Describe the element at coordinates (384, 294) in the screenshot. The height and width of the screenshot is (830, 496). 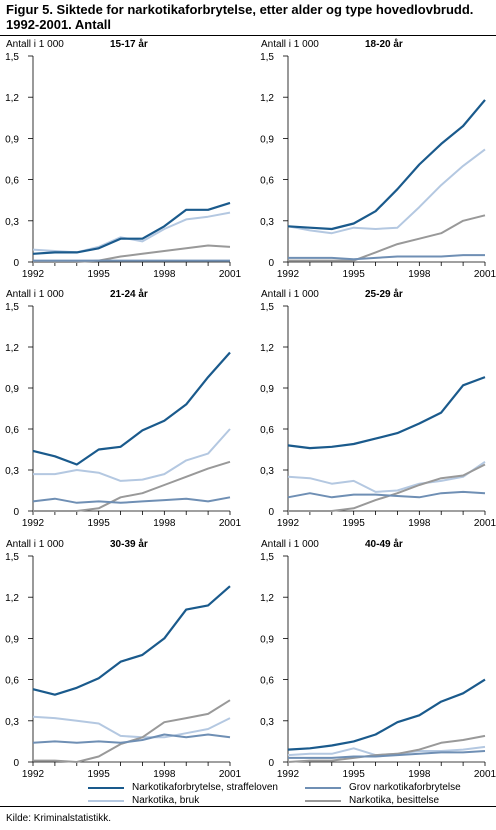
I see `panel-title: 25-29 år` at that location.